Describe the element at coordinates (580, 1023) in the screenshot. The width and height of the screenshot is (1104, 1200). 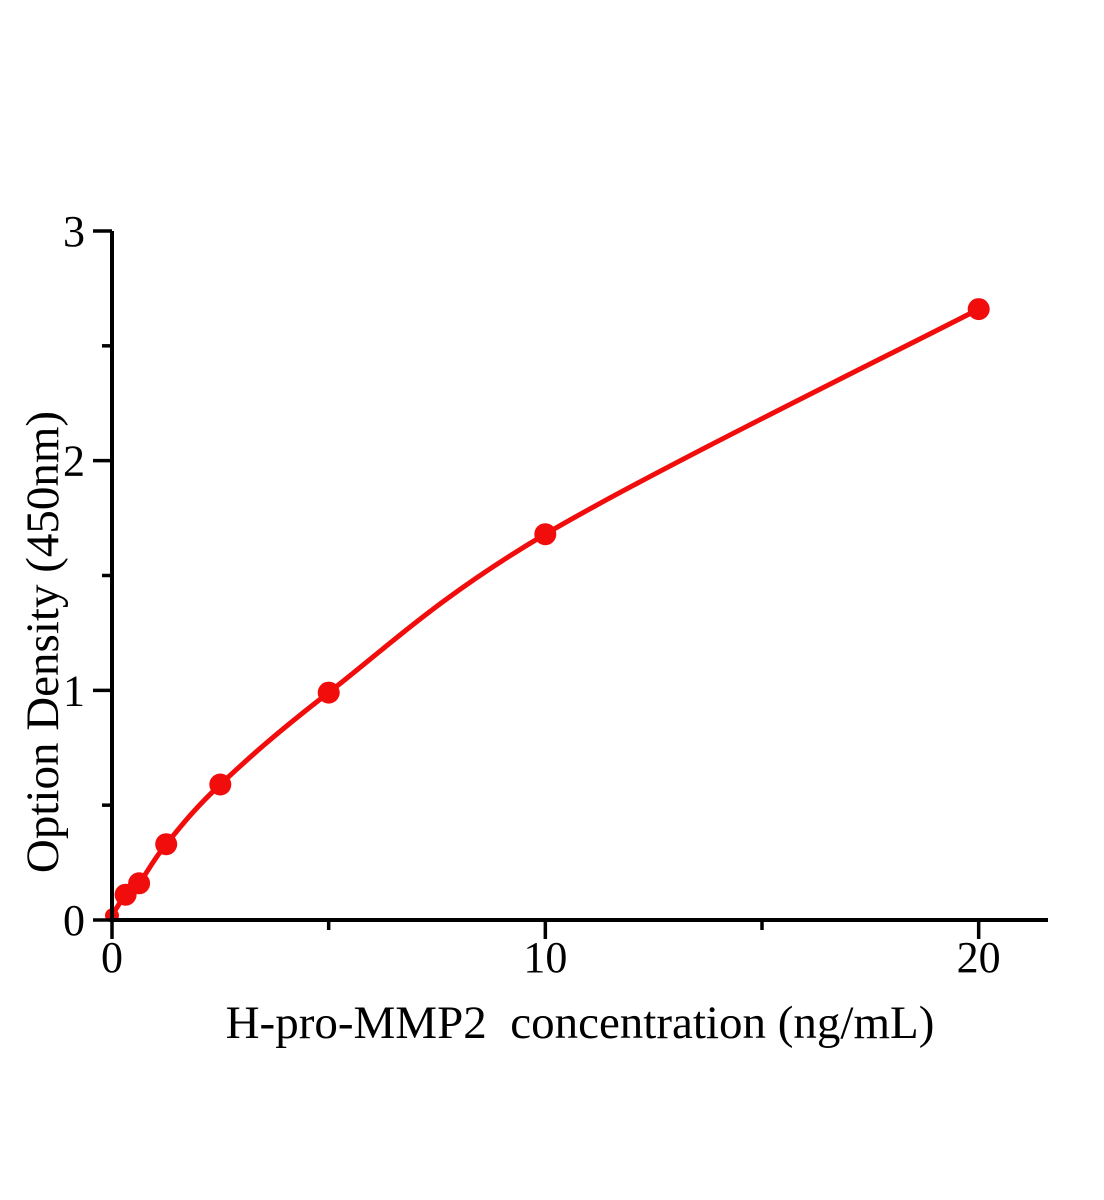
I see `x-axis-title: H-pro-MMP2 concentration (ng/mL)` at that location.